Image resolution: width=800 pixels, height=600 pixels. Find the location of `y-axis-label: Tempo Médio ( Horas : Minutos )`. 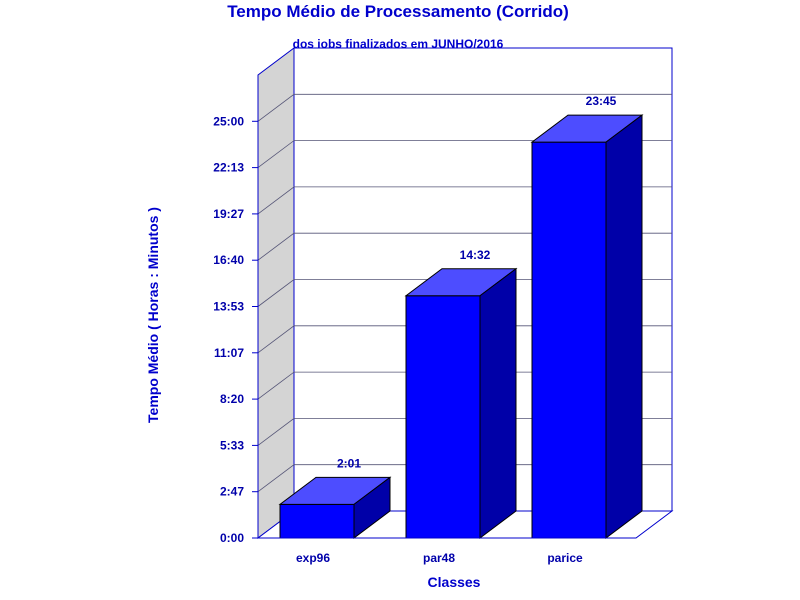

y-axis-label: Tempo Médio ( Horas : Minutos ) is located at coordinates (153, 315).